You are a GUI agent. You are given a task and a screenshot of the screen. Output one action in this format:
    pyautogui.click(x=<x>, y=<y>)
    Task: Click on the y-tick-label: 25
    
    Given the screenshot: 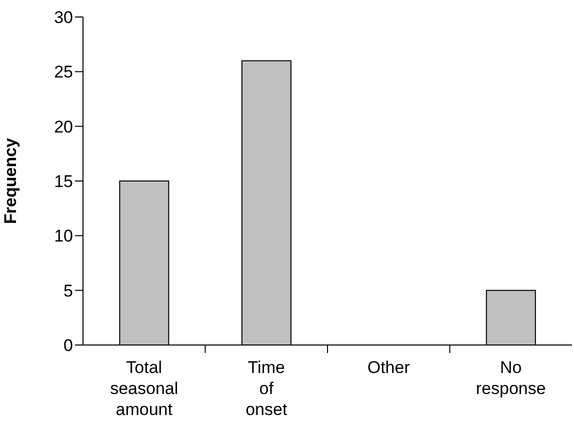 What is the action you would take?
    pyautogui.click(x=63, y=72)
    